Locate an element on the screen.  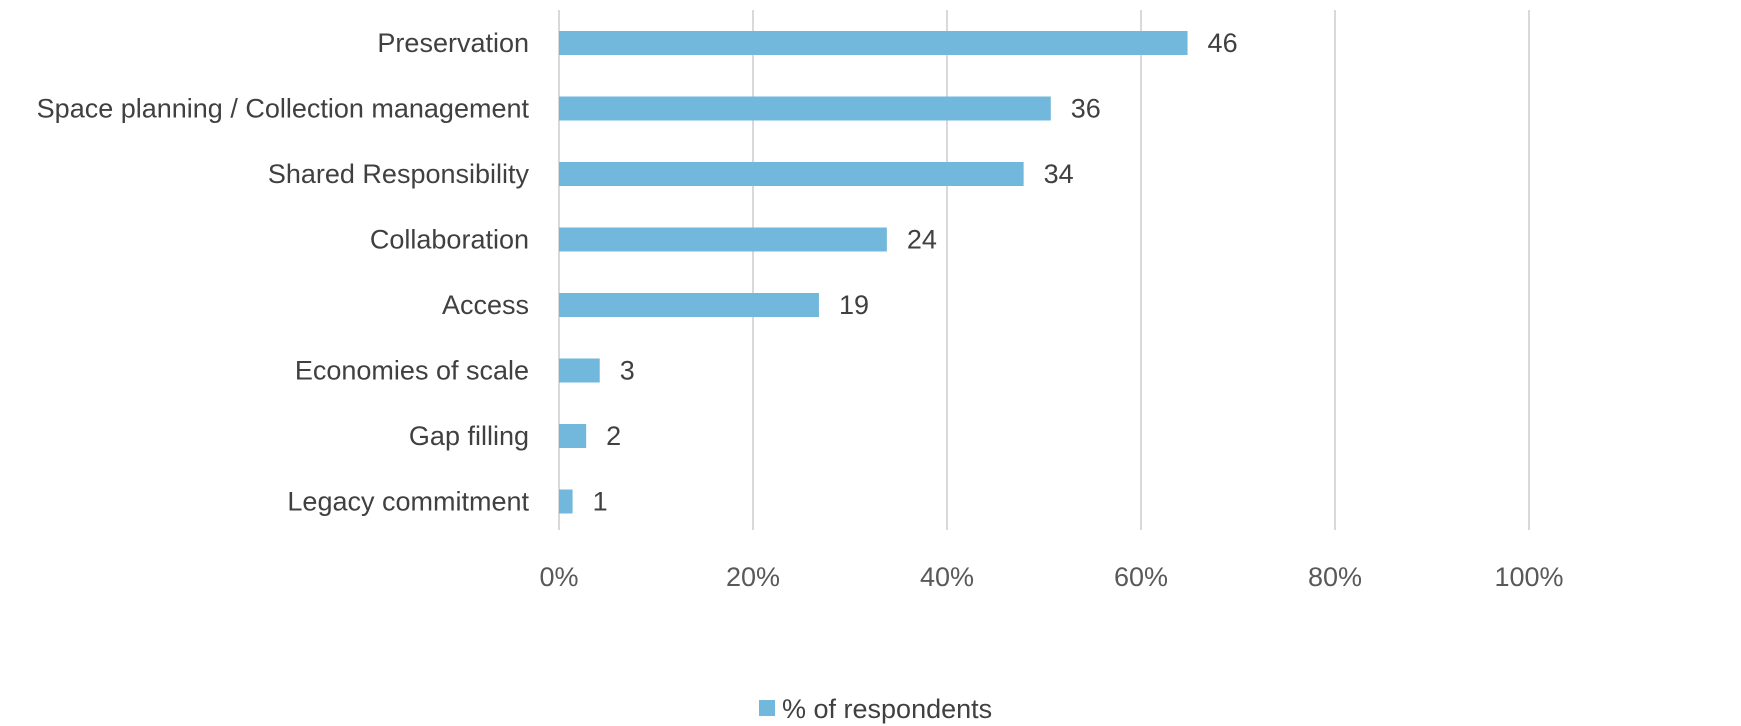
data-label: 24 is located at coordinates (922, 240).